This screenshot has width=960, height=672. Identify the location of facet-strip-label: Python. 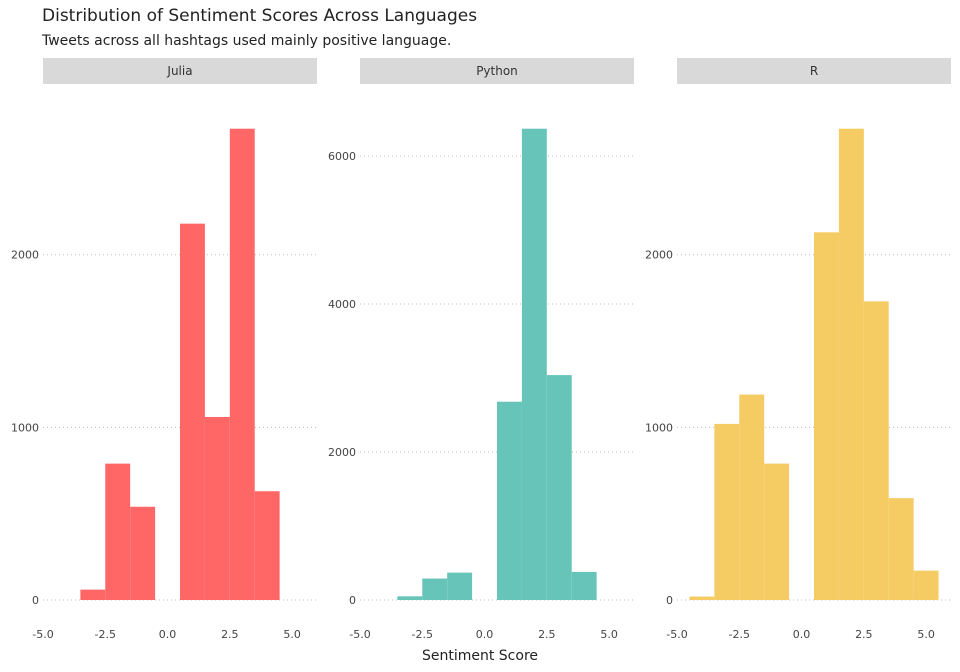
(497, 71).